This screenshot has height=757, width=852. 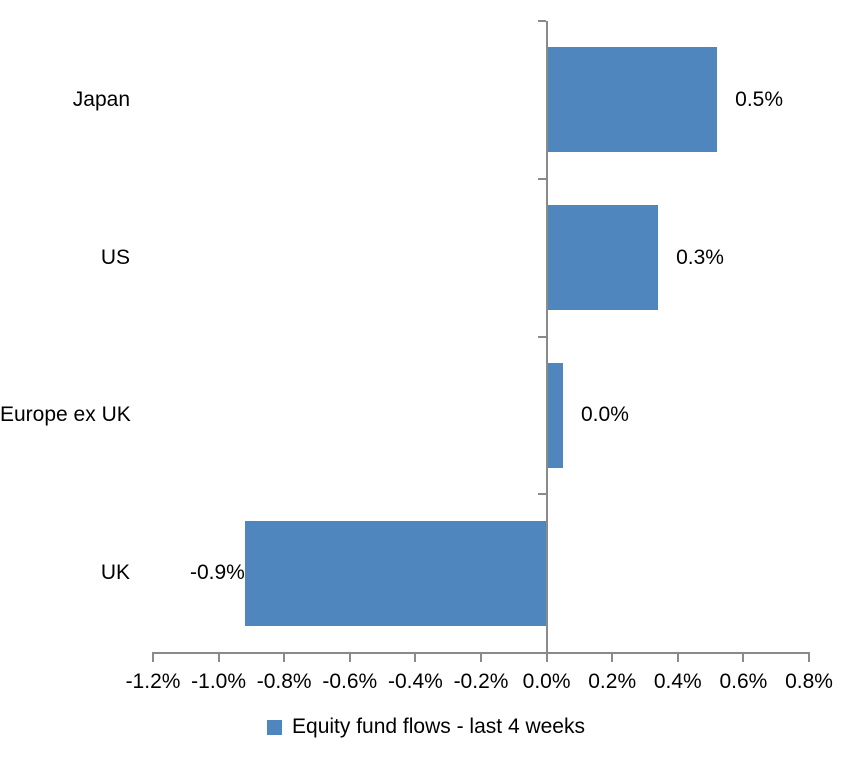 What do you see at coordinates (700, 257) in the screenshot?
I see `data-label-us: 0.3%` at bounding box center [700, 257].